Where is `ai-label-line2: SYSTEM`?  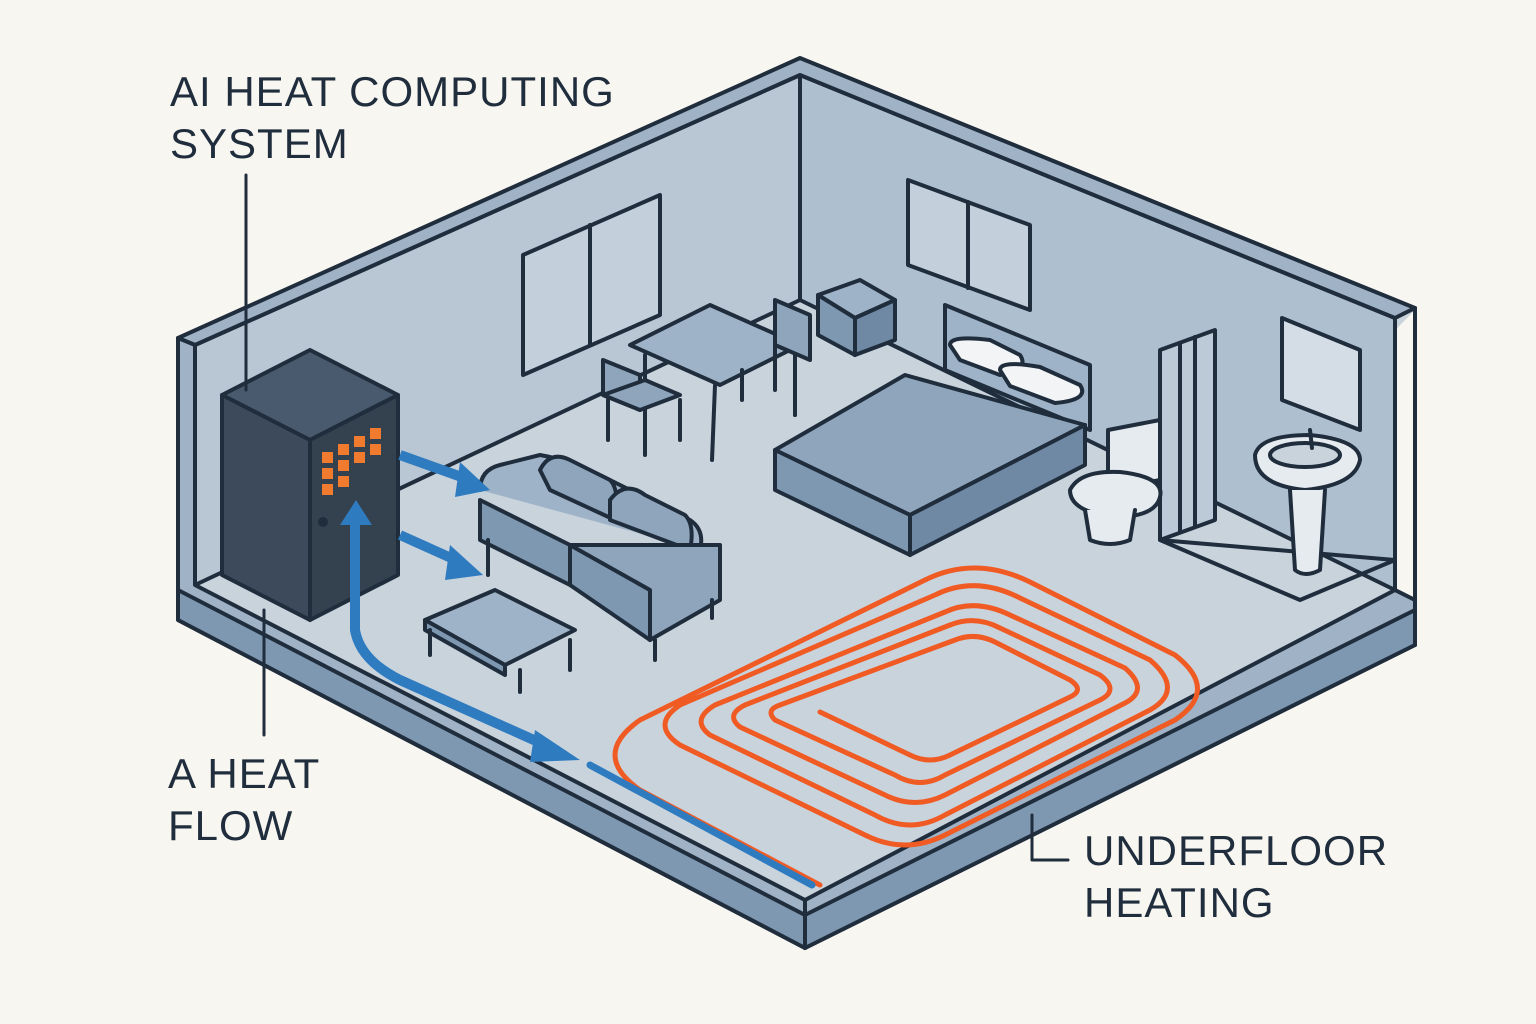 ai-label-line2: SYSTEM is located at coordinates (259, 143).